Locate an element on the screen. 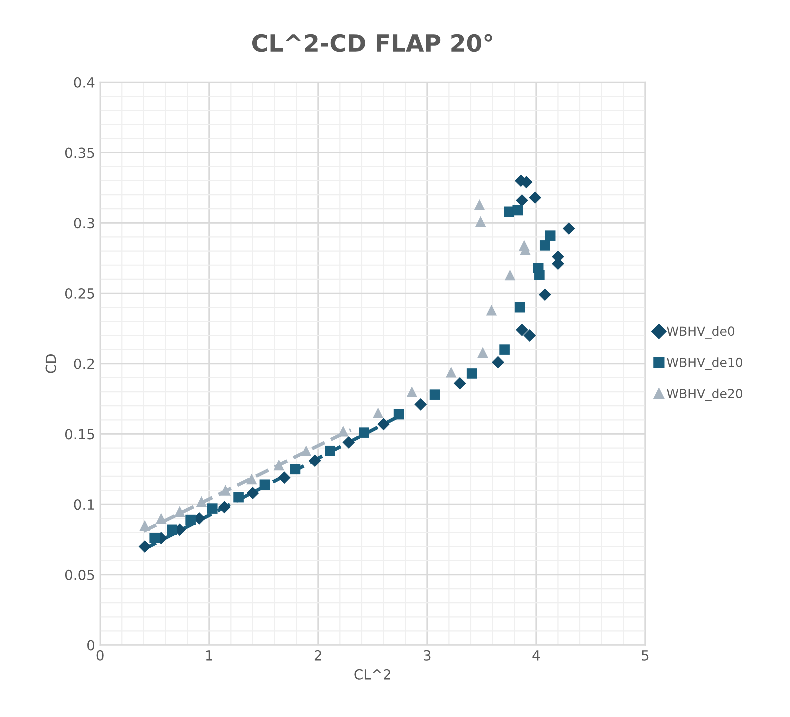 This screenshot has width=790, height=717. x-tick-label: 4 is located at coordinates (536, 655).